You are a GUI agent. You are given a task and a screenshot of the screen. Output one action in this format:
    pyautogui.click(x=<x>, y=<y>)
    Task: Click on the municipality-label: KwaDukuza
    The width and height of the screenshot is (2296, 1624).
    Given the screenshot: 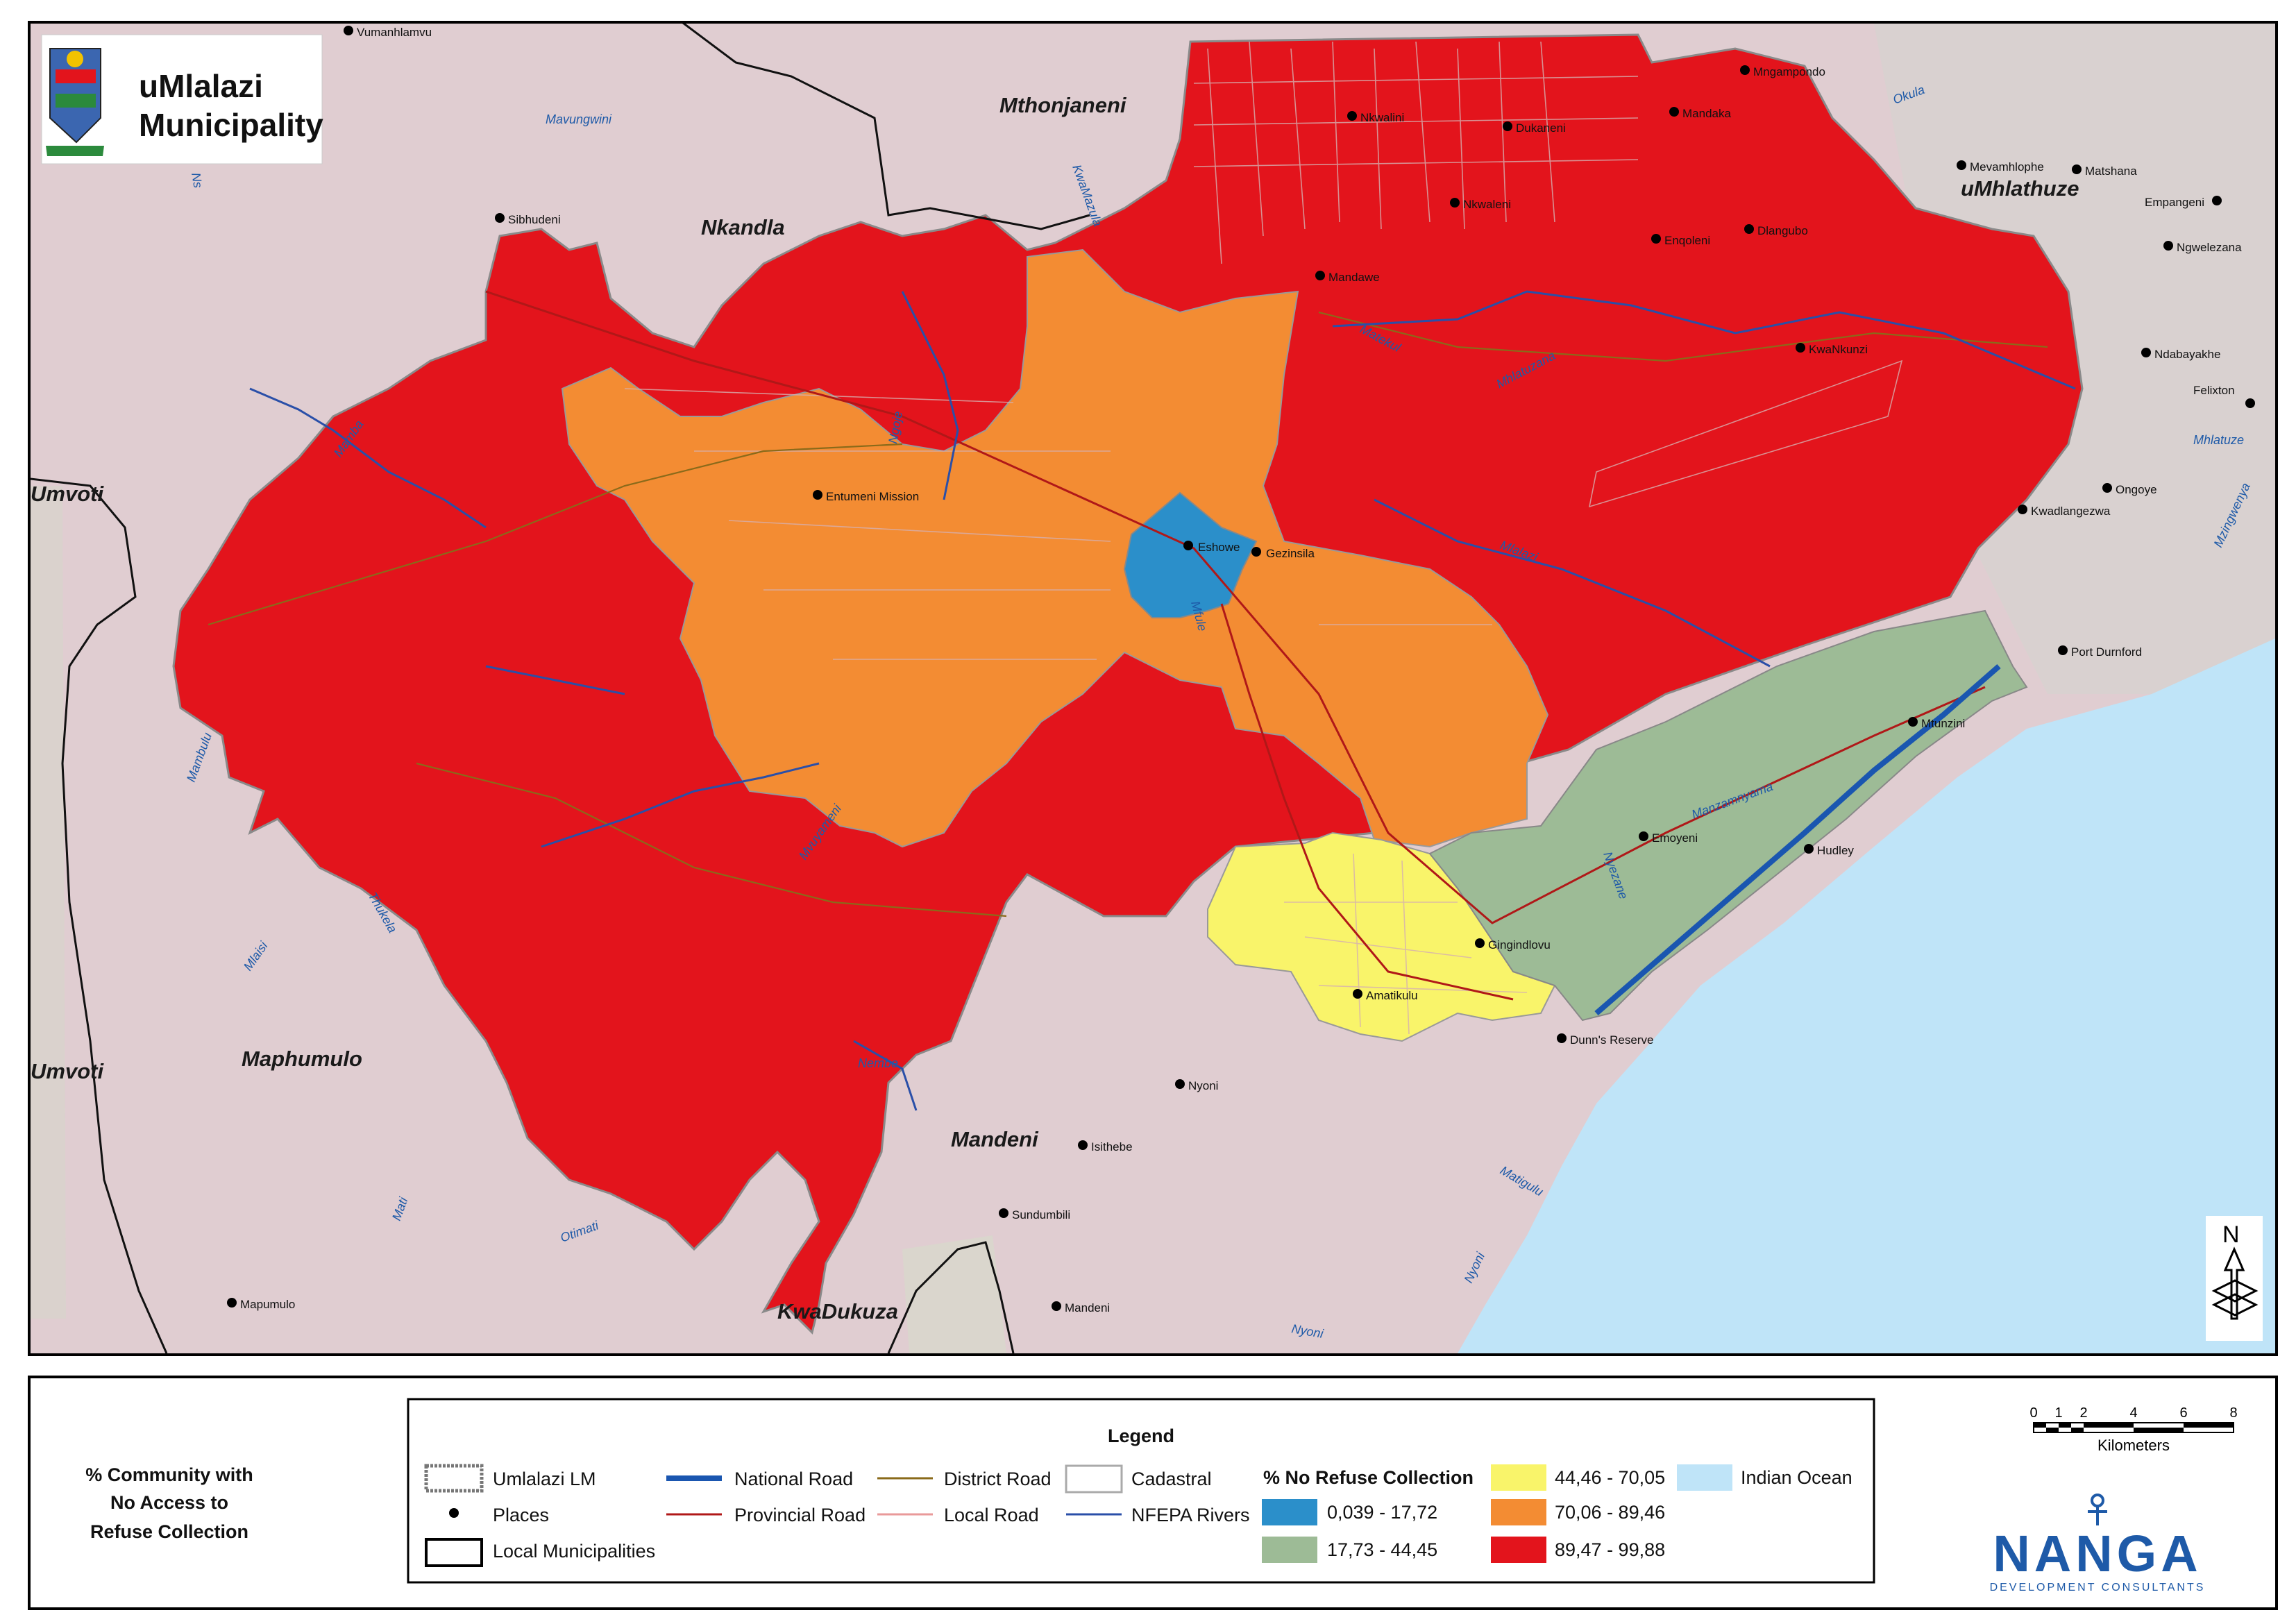 What is the action you would take?
    pyautogui.click(x=837, y=1311)
    